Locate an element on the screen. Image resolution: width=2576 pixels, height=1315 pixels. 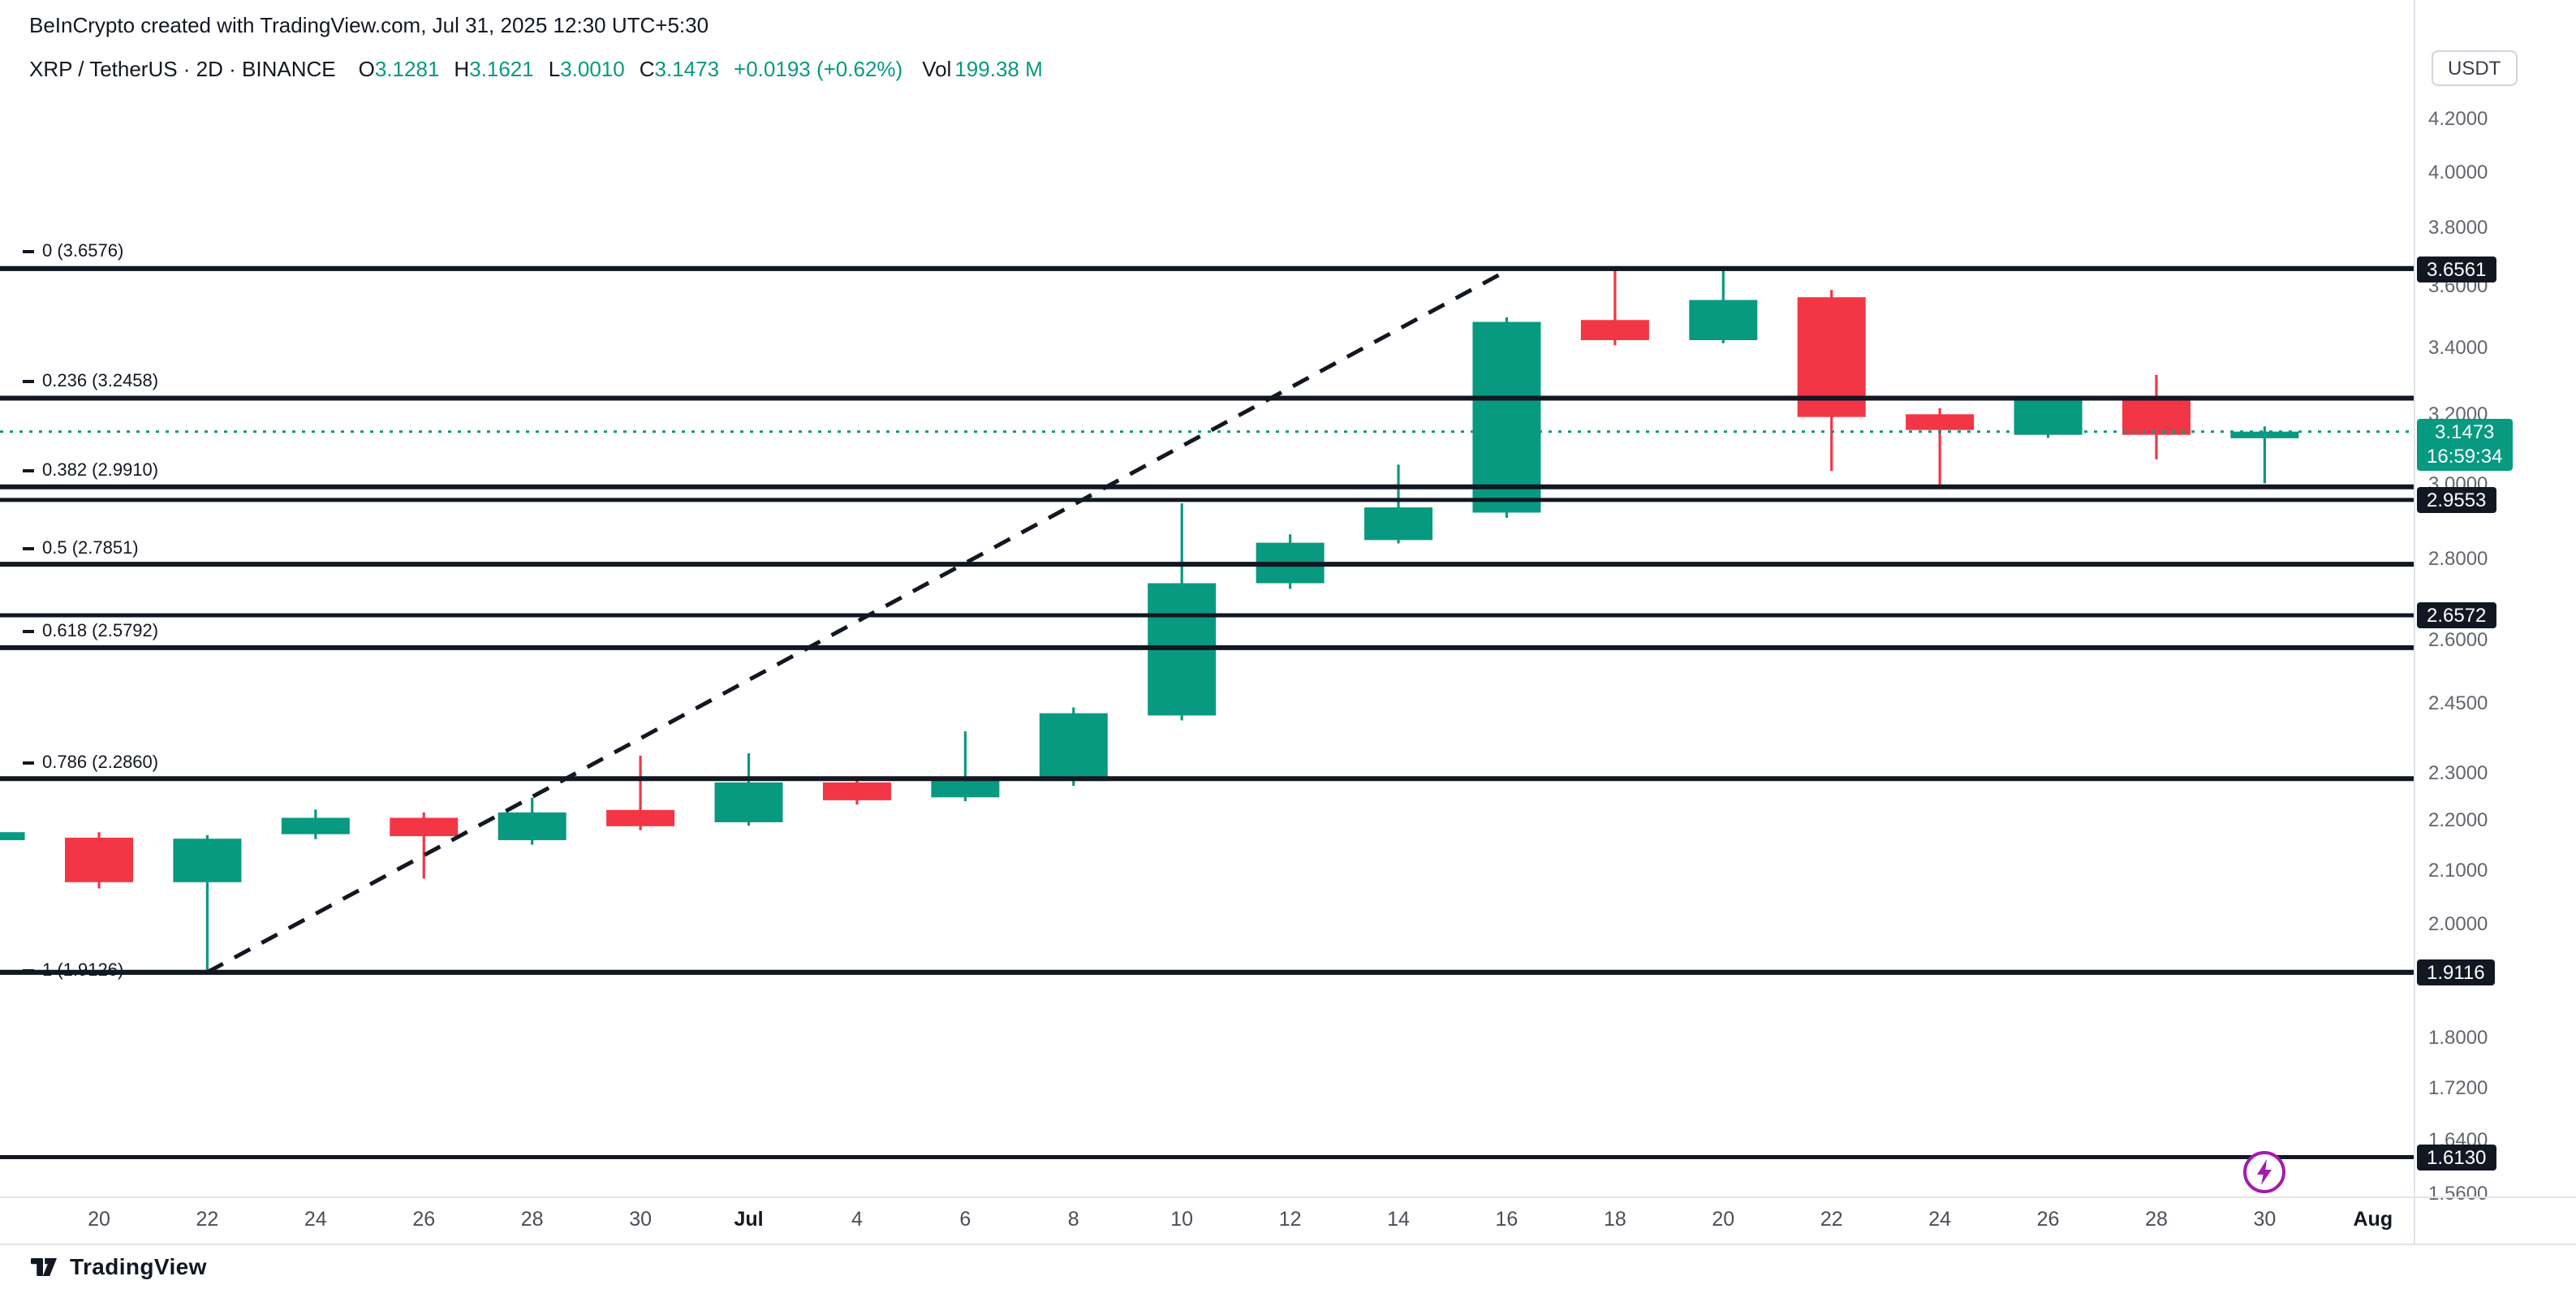
last-price-badge: 3.1473 16:59:34 is located at coordinates (2465, 445).